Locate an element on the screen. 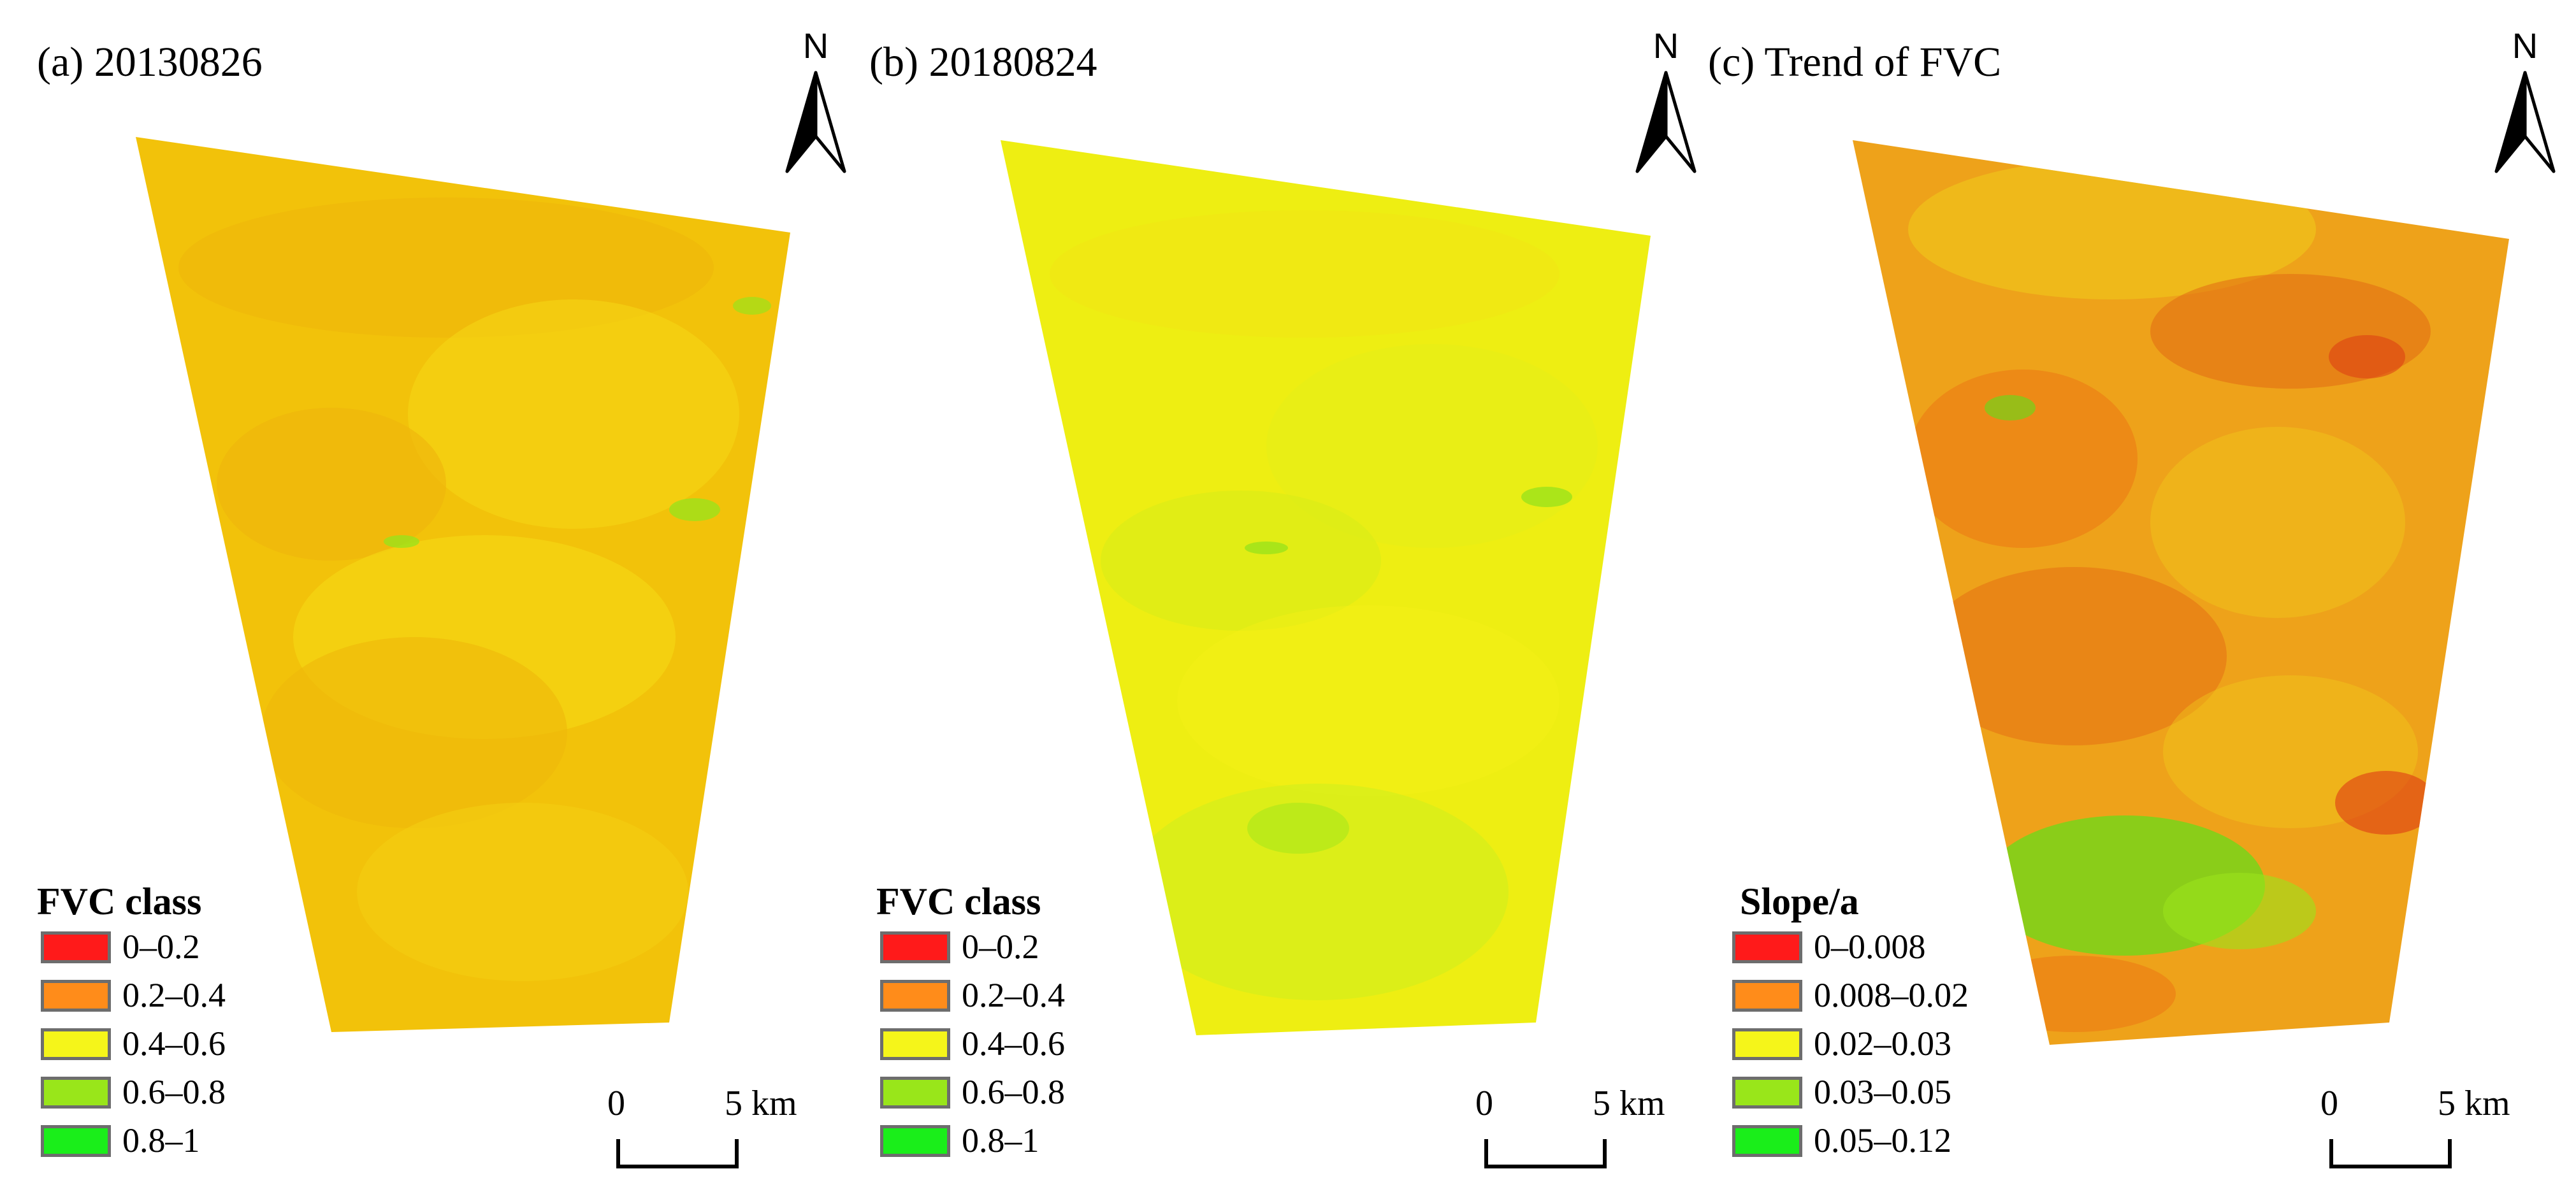 This screenshot has width=2576, height=1199. legend-label: 0.05–0.12 is located at coordinates (1882, 1140).